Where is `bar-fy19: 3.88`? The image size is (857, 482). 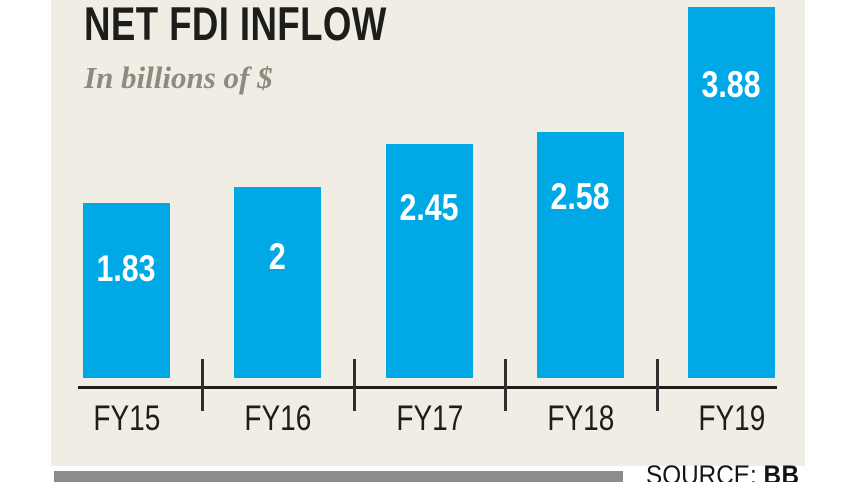 bar-fy19: 3.88 is located at coordinates (731, 192).